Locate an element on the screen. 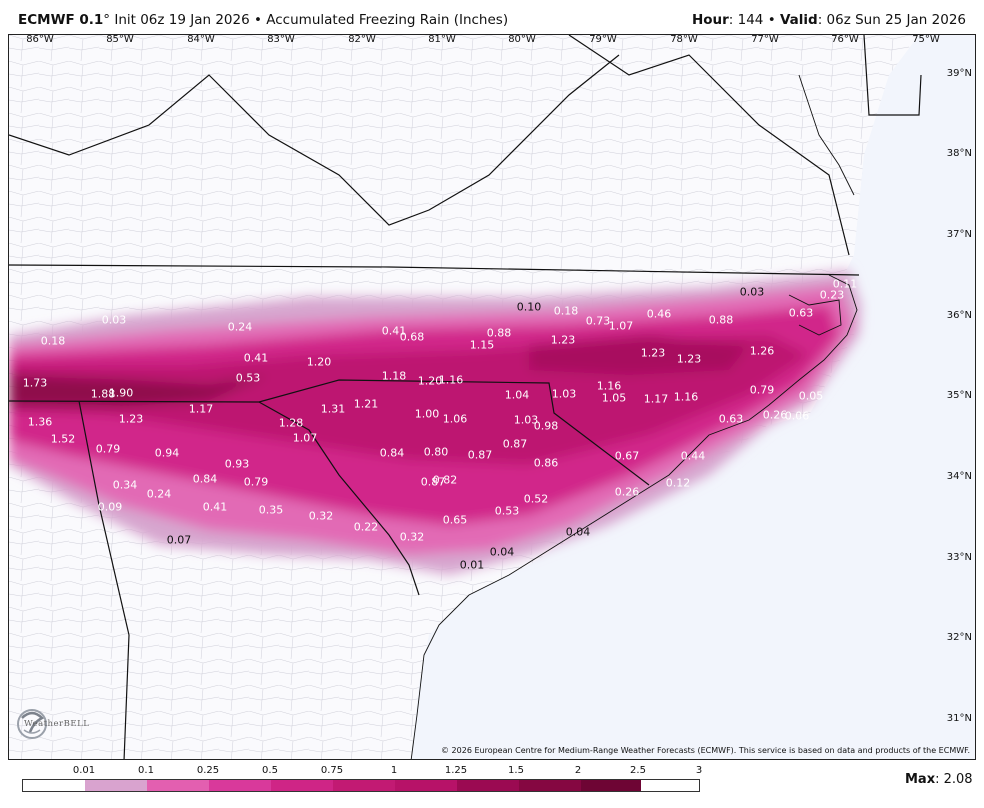 The image size is (984, 808). point-value: 1.28 is located at coordinates (291, 423).